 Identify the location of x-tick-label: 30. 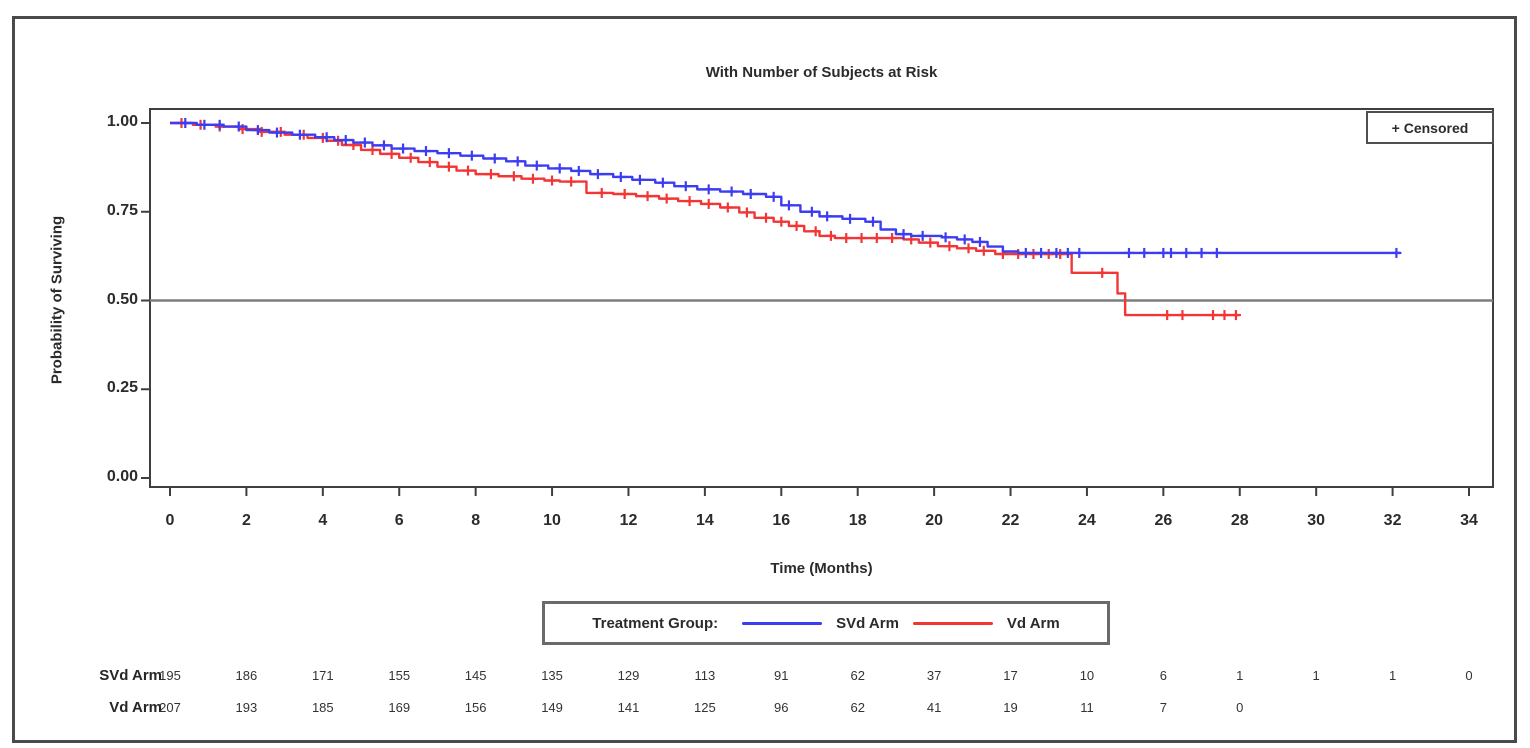
(1316, 520).